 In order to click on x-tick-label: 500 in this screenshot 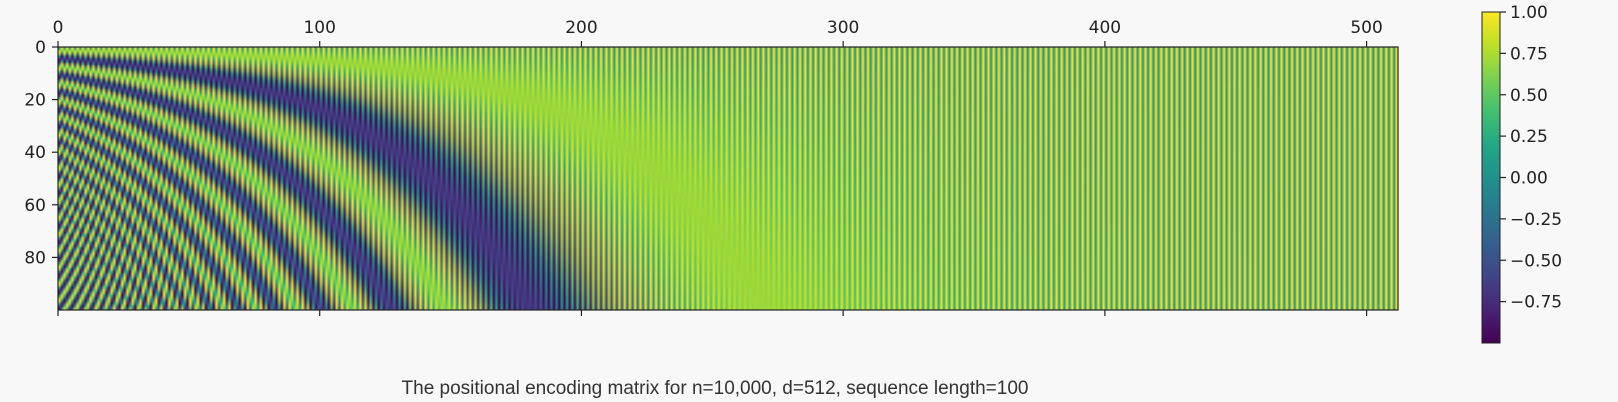, I will do `click(1366, 28)`.